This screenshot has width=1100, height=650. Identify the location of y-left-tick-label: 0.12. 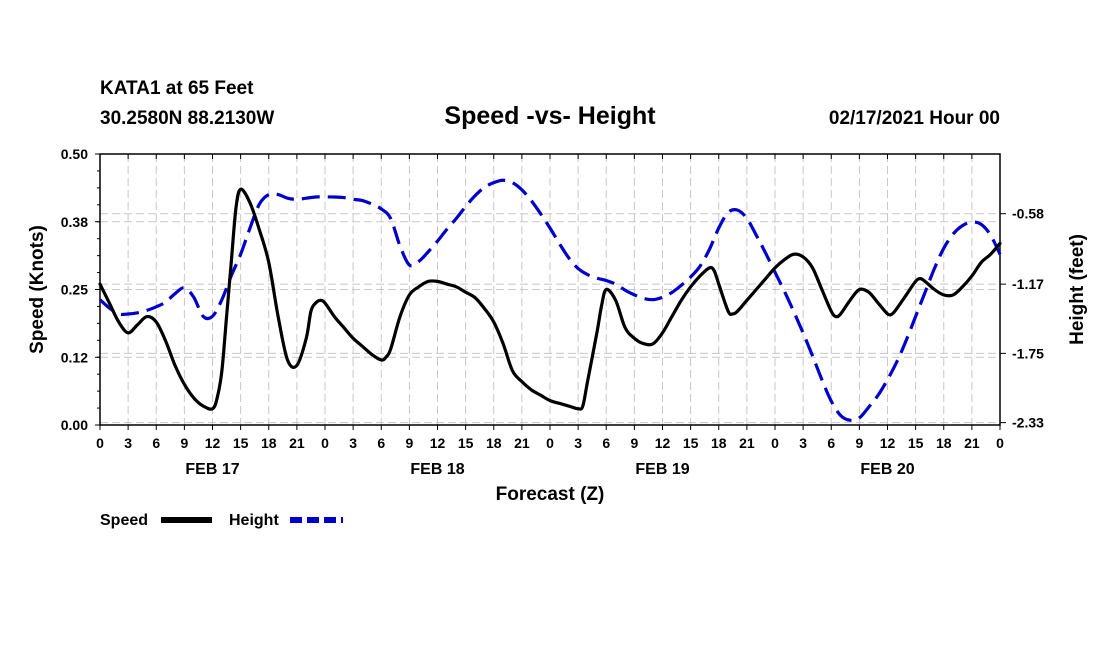
(74, 357).